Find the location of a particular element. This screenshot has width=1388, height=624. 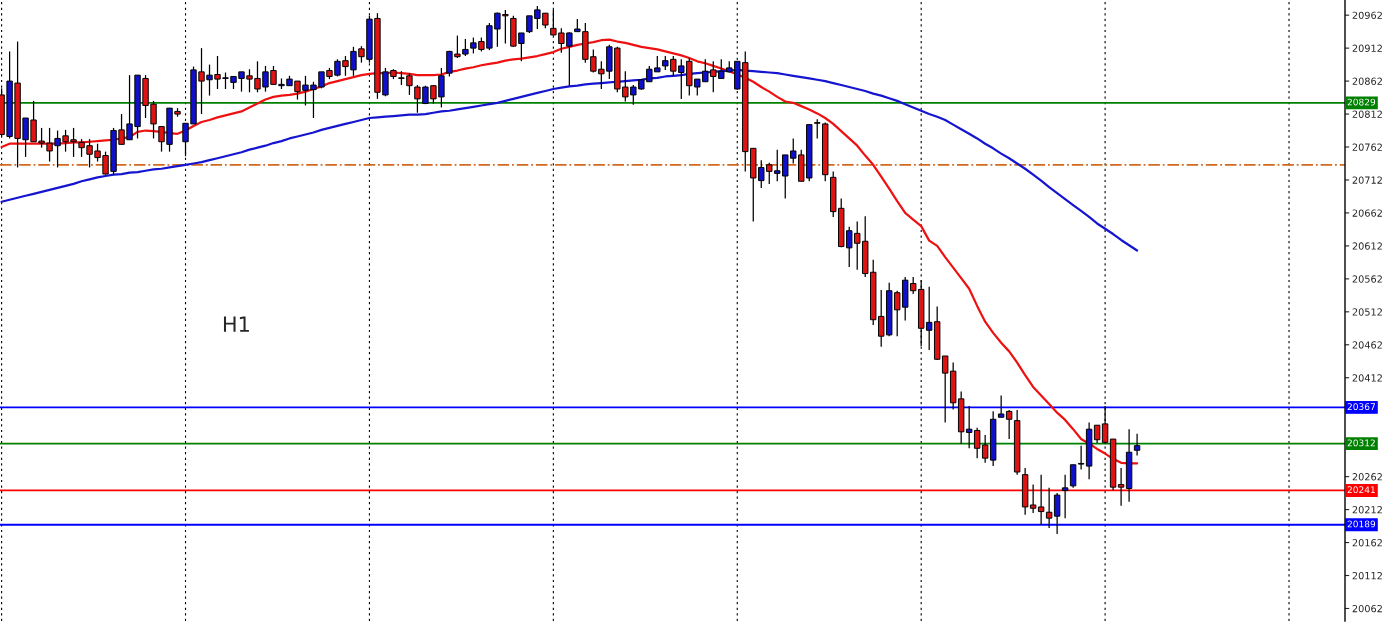

y-tick-label: 20512 is located at coordinates (1367, 312).